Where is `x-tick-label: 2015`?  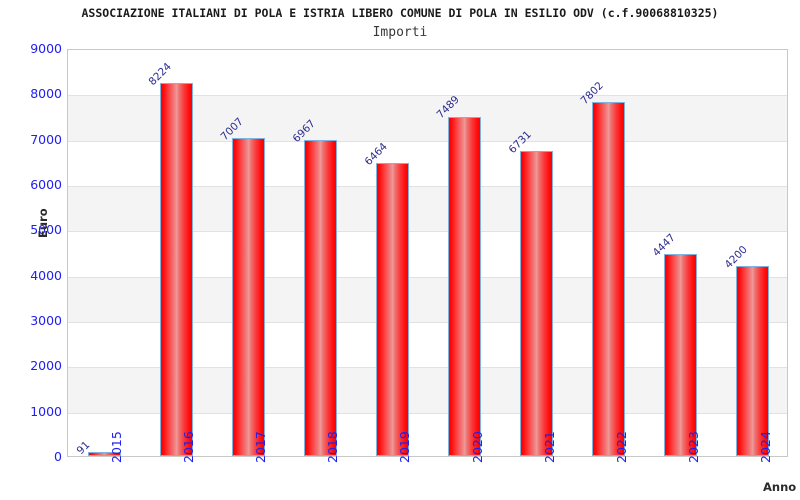
x-tick-label: 2015 is located at coordinates (117, 447).